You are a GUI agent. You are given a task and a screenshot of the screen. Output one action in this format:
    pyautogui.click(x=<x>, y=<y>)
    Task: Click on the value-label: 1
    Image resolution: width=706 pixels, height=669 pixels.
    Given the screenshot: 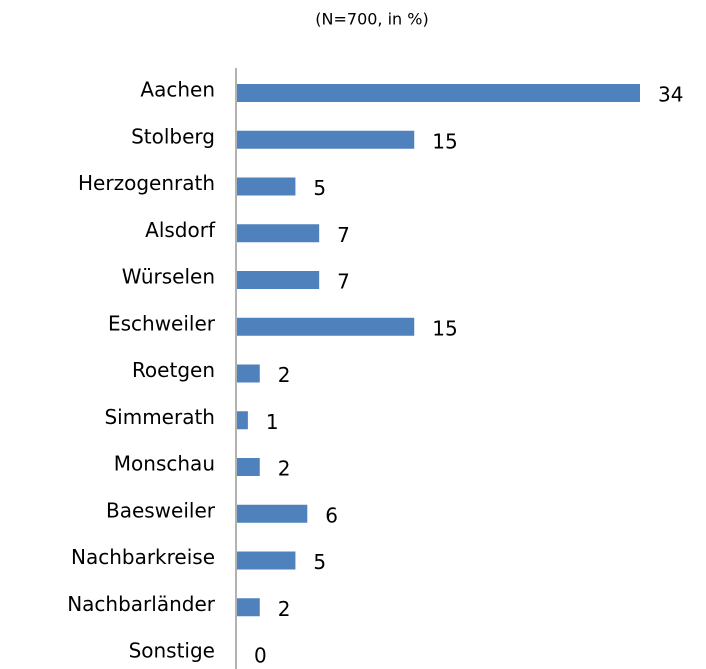 What is the action you would take?
    pyautogui.click(x=272, y=422)
    